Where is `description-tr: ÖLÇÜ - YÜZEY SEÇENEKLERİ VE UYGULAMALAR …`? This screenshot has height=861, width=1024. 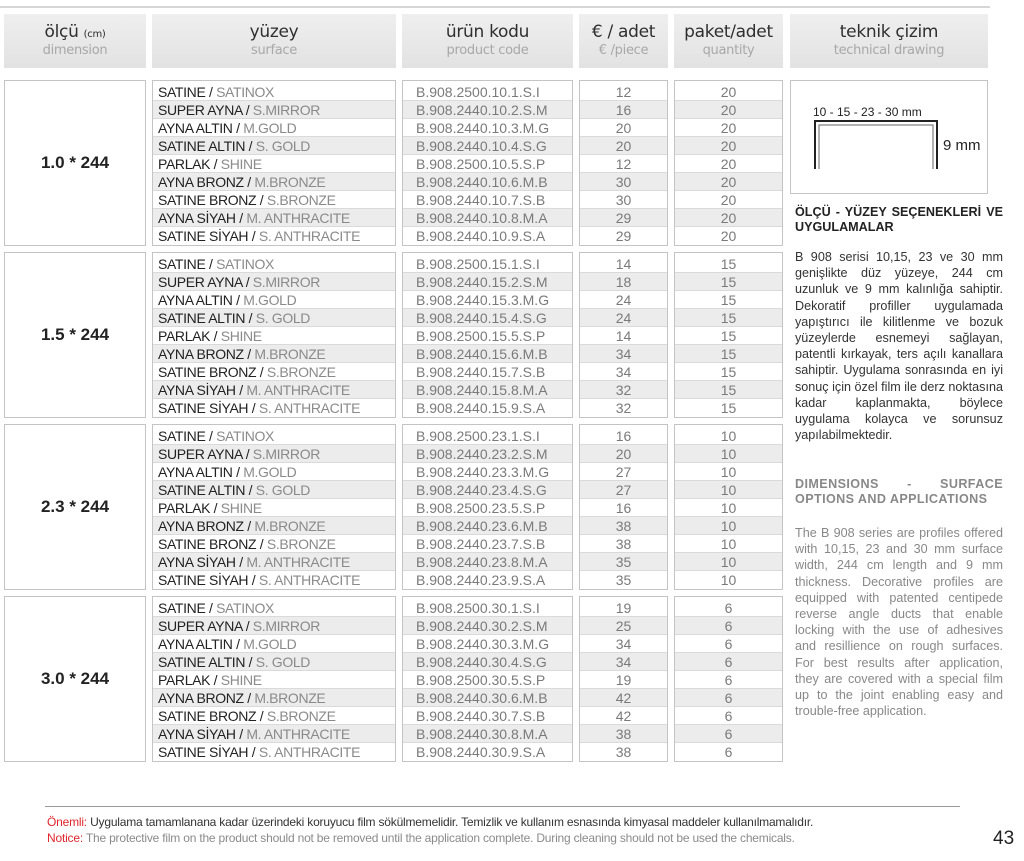
description-tr: ÖLÇÜ - YÜZEY SEÇENEKLERİ VE UYGULAMALAR … is located at coordinates (899, 324).